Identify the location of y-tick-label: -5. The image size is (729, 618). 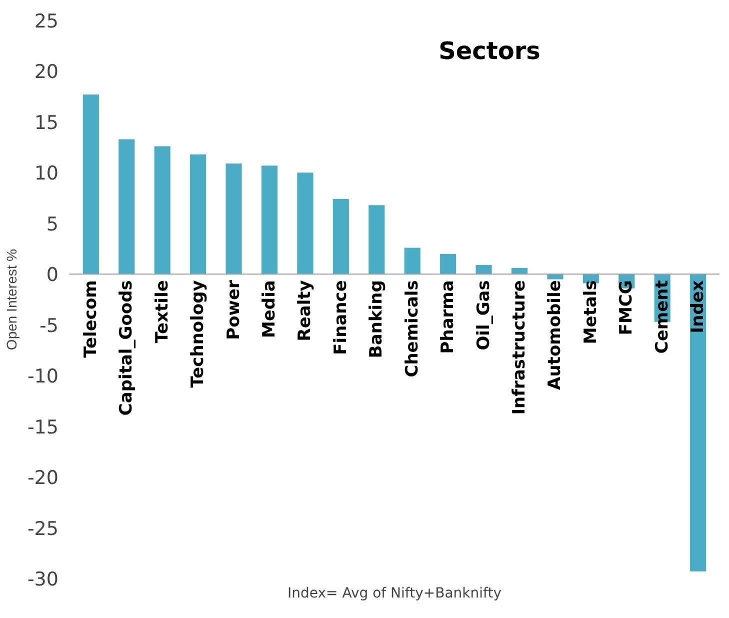
(49, 325).